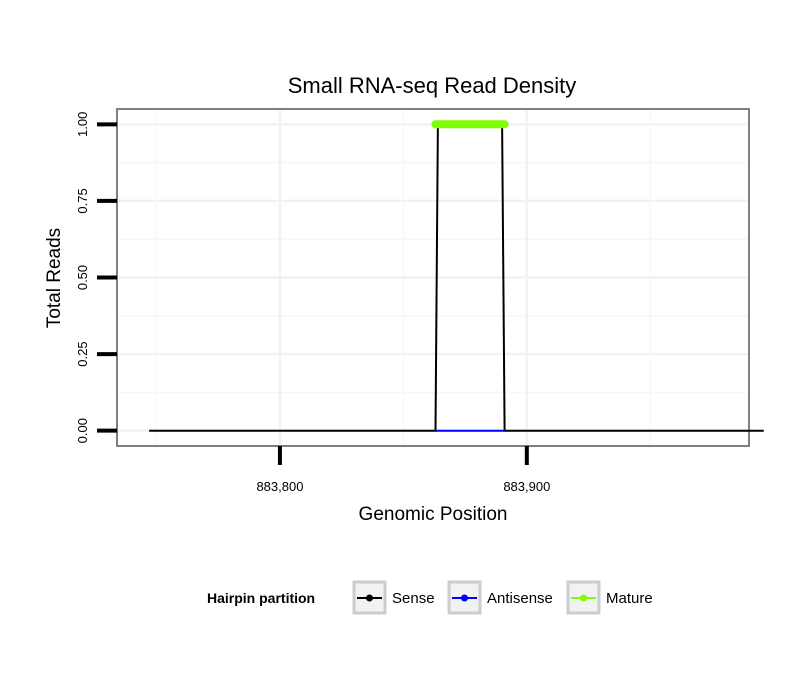 Image resolution: width=810 pixels, height=690 pixels. What do you see at coordinates (82, 277) in the screenshot?
I see `y-tick-label: 0.50` at bounding box center [82, 277].